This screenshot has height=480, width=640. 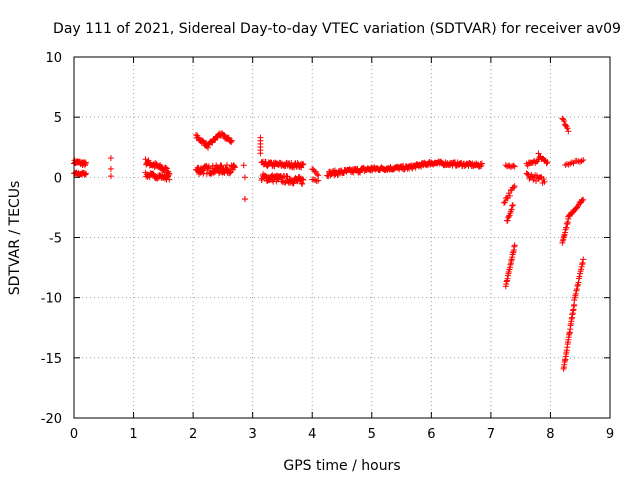 I want to click on y-tick-label: 5, so click(x=58, y=118).